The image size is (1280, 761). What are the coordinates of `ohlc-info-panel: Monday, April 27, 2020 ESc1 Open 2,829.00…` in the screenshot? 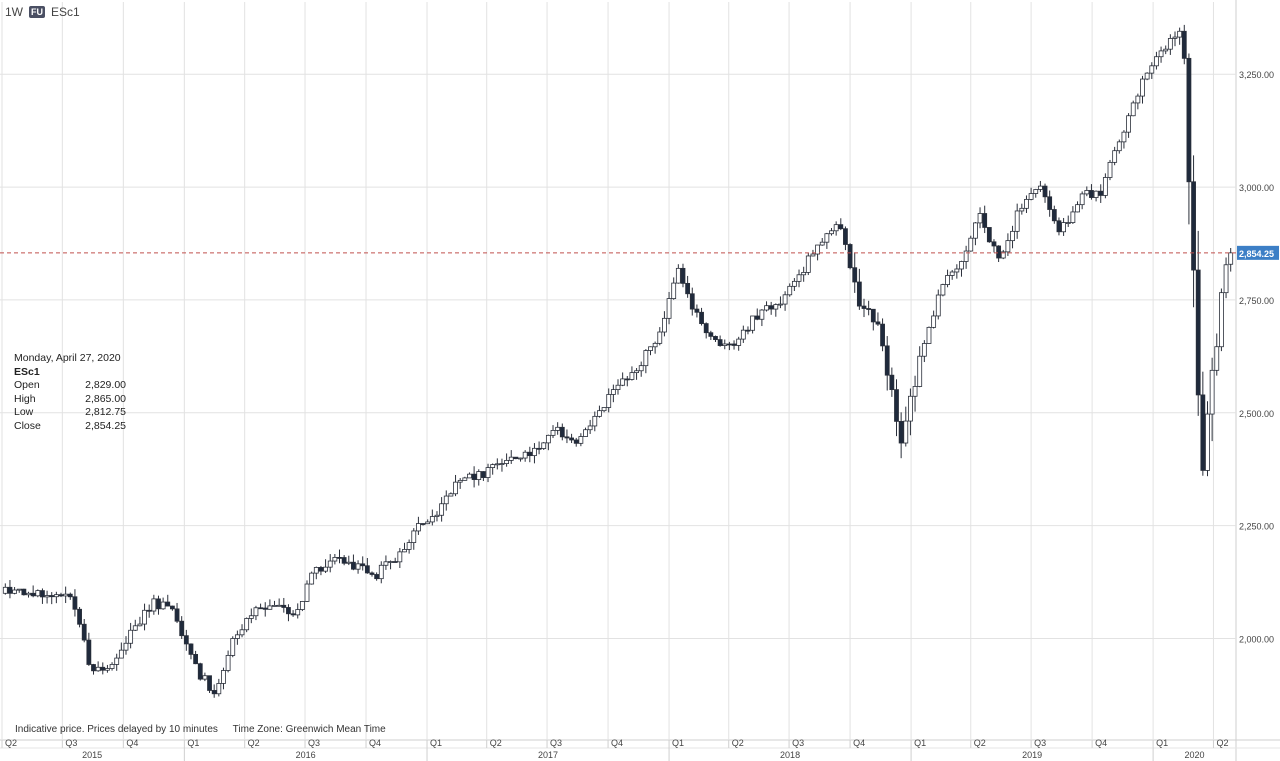 It's located at (70, 393).